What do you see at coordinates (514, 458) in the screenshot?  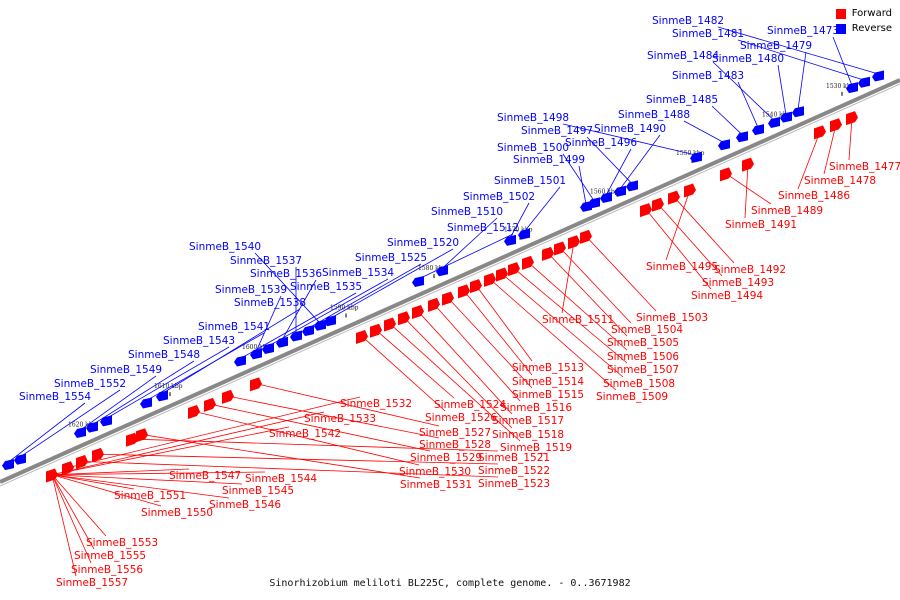 I see `gene-label: SinmeB_1521` at bounding box center [514, 458].